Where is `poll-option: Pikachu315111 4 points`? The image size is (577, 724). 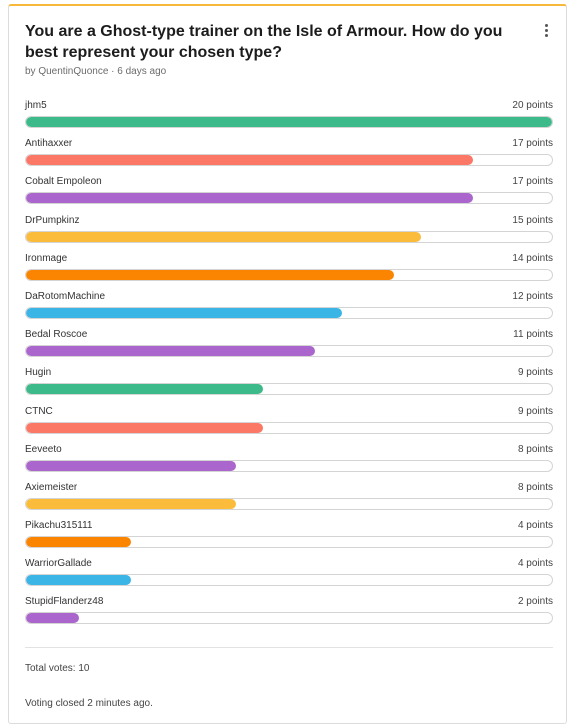
poll-option: Pikachu315111 4 points is located at coordinates (289, 539).